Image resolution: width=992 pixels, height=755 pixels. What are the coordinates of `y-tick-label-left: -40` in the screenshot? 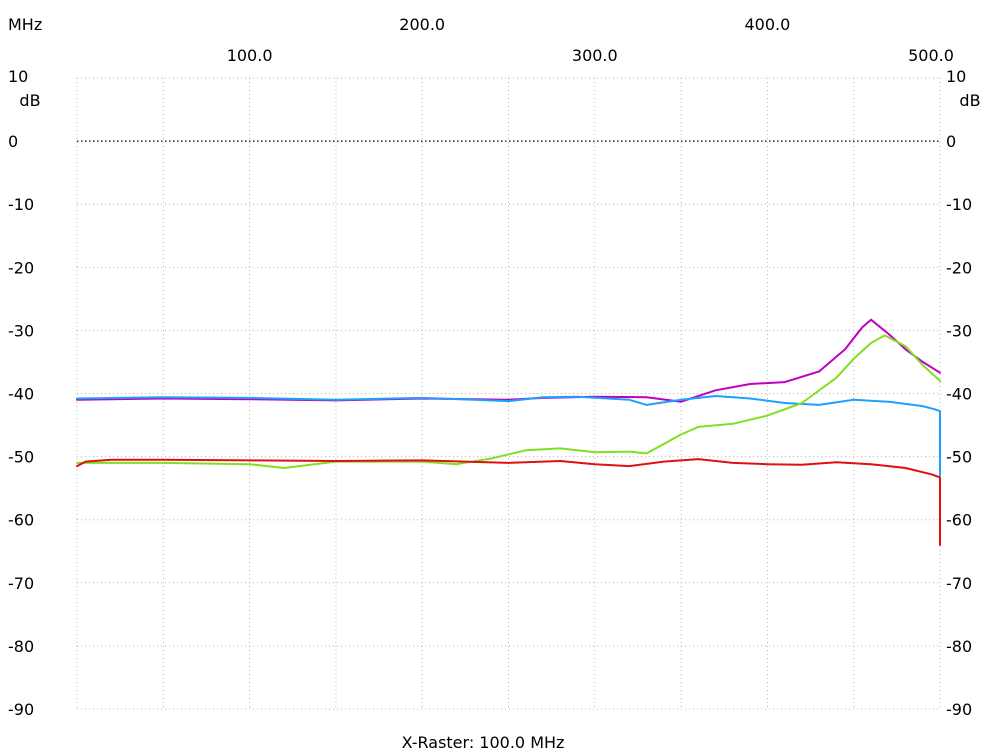 It's located at (21, 394).